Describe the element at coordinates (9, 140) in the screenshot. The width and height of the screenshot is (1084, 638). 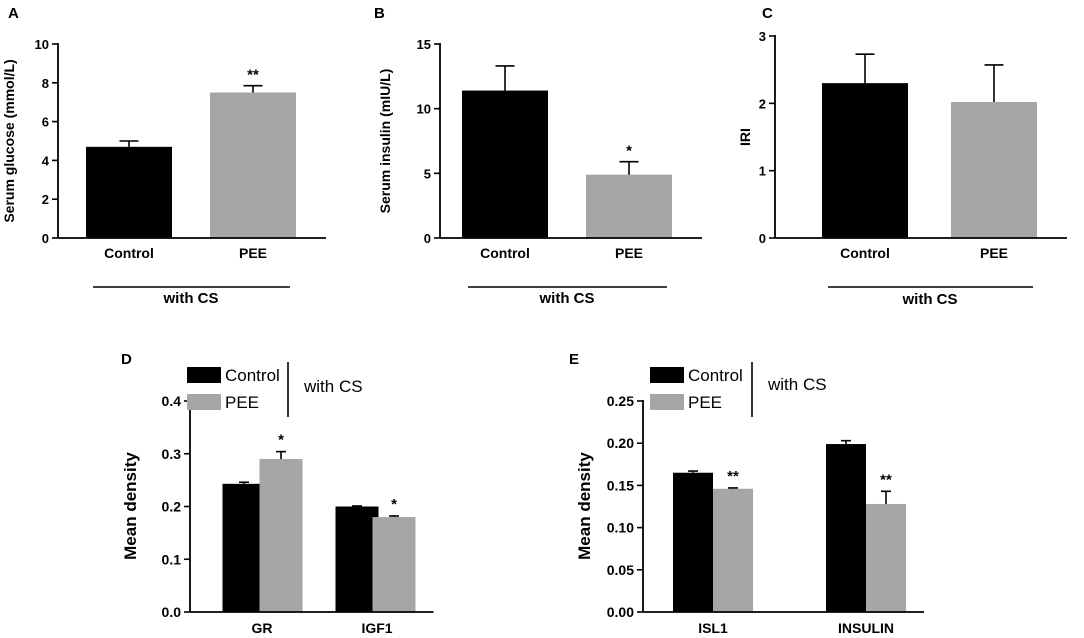
I see `y-axis-title: Serum glucose (mmol/L)` at that location.